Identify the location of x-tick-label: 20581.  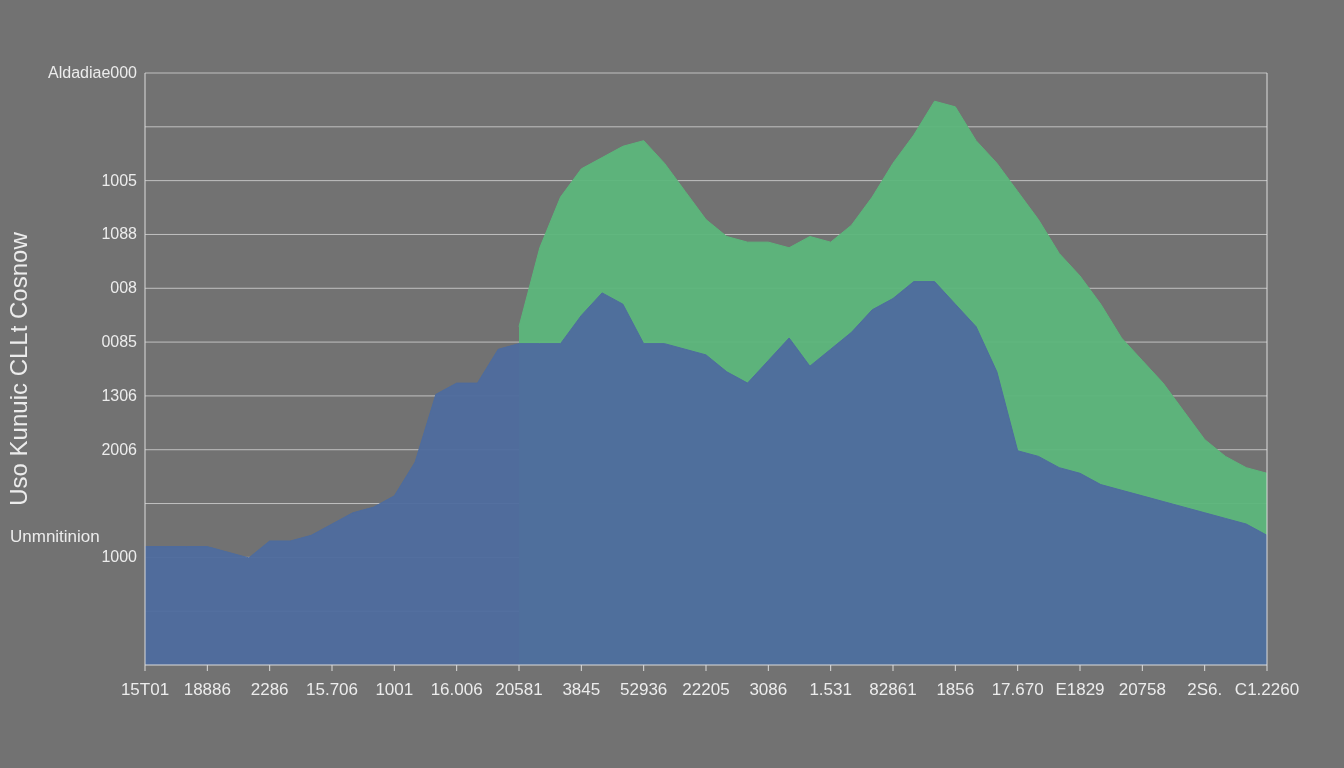
(519, 690).